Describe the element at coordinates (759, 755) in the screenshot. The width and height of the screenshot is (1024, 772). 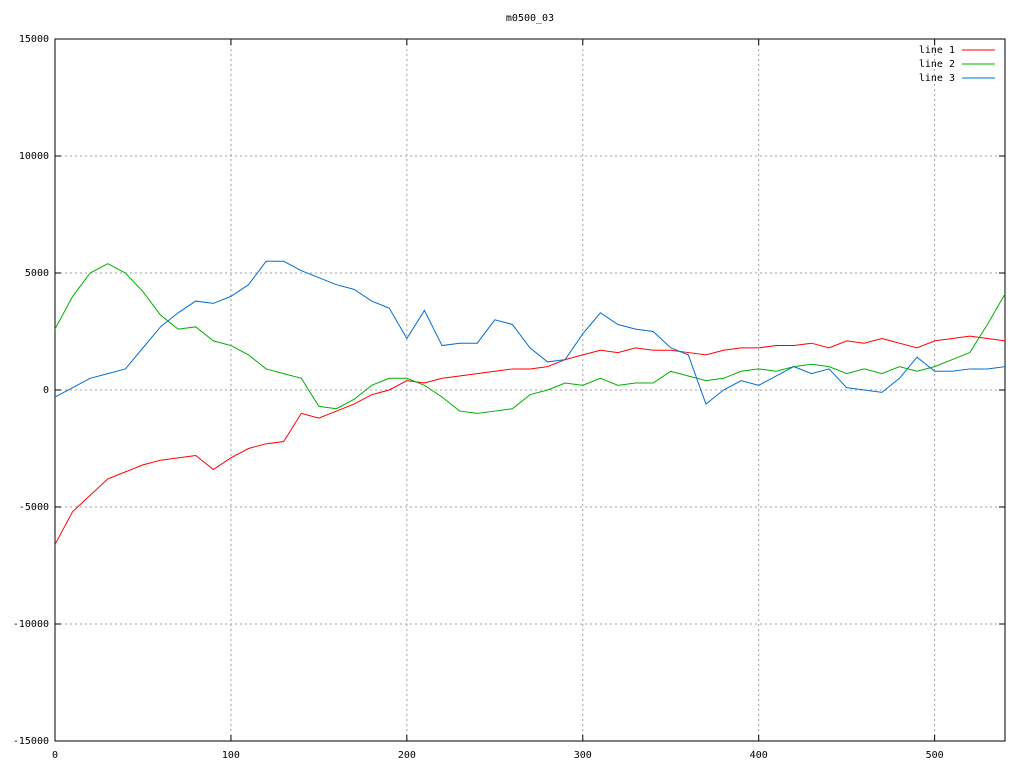
I see `x-tick-label: 400` at that location.